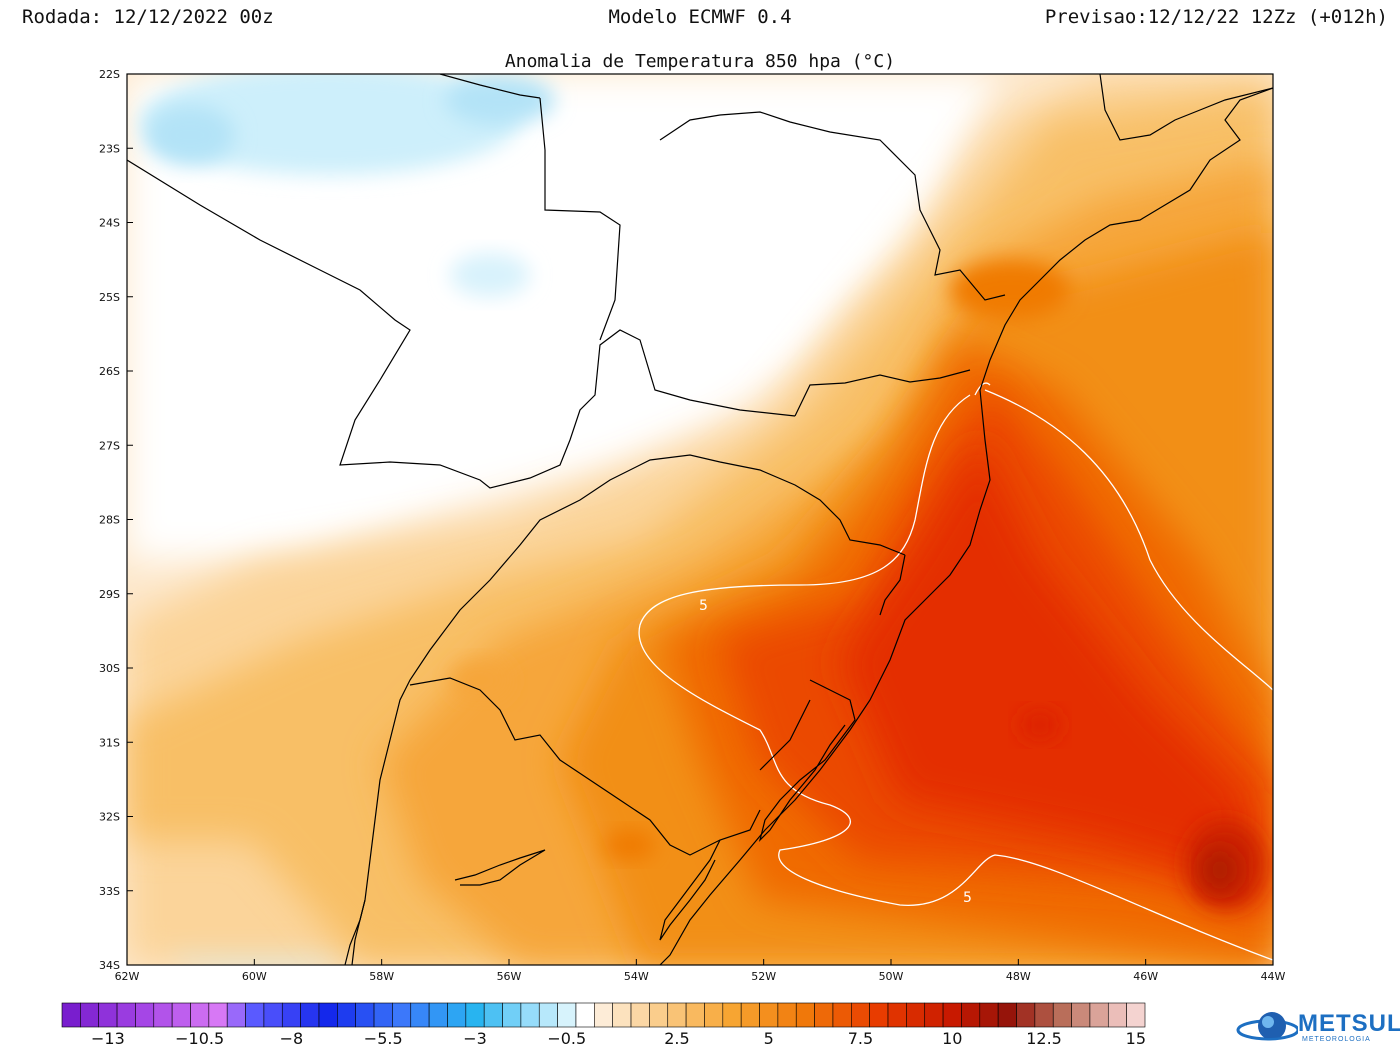 This screenshot has width=1400, height=1052. Describe the element at coordinates (1216, 17) in the screenshot. I see `forecast-time-label: Previsao:12/12/22 12Zz (+012h)` at that location.